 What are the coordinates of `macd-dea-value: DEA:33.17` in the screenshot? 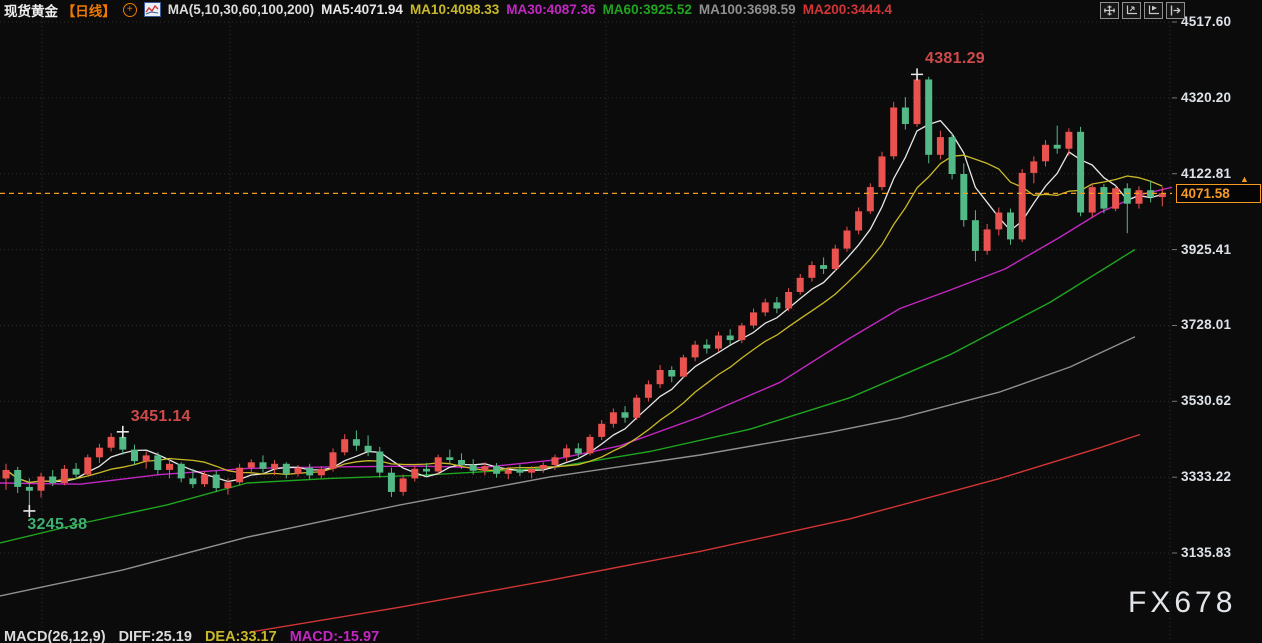 It's located at (240, 636).